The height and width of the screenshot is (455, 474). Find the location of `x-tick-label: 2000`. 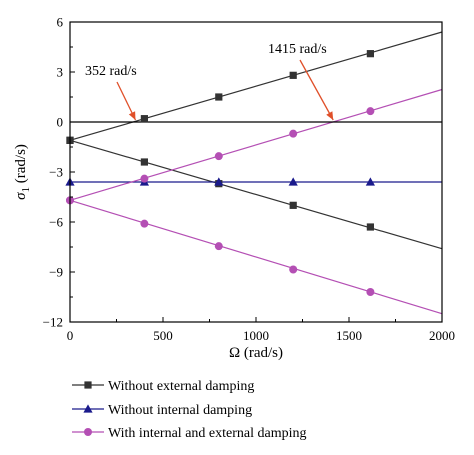

x-tick-label: 2000 is located at coordinates (442, 335).